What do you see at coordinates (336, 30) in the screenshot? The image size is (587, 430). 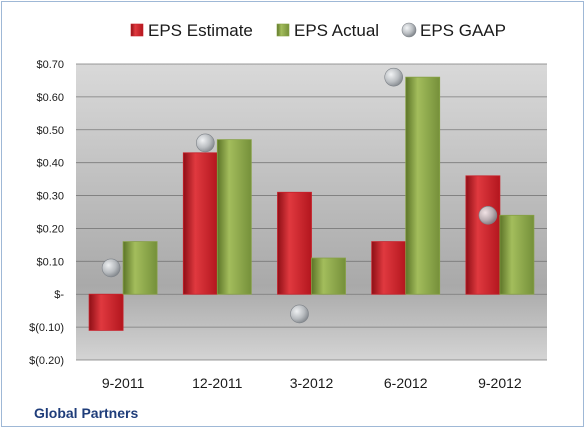 I see `legend-label-actual: EPS Actual` at bounding box center [336, 30].